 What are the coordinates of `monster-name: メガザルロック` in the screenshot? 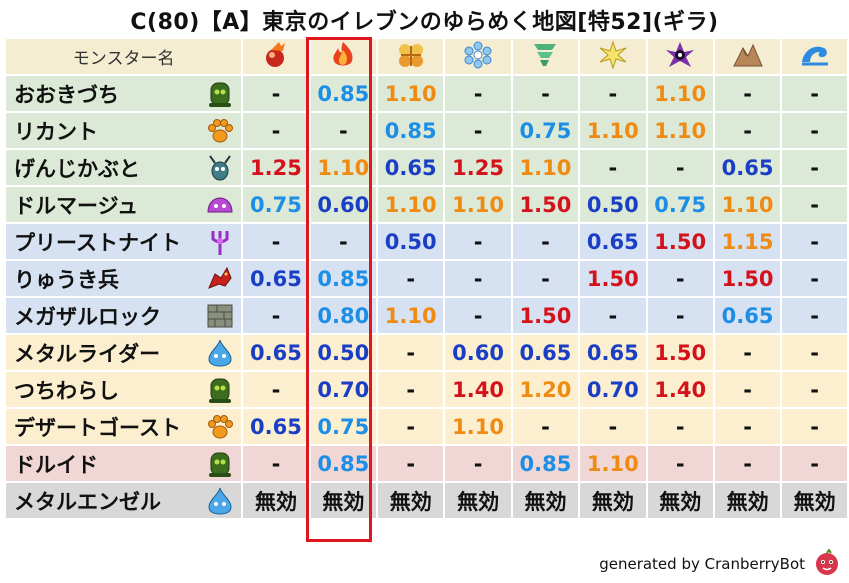 It's located at (87, 316).